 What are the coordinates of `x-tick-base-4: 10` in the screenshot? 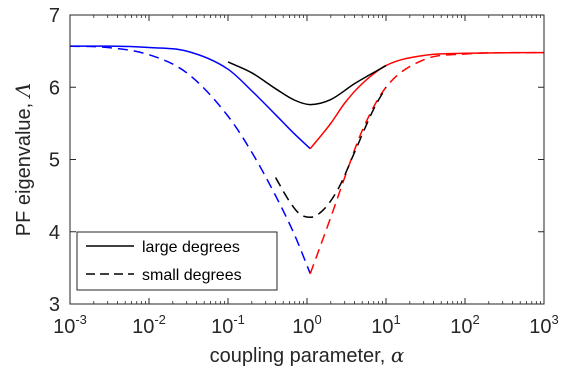 It's located at (382, 327).